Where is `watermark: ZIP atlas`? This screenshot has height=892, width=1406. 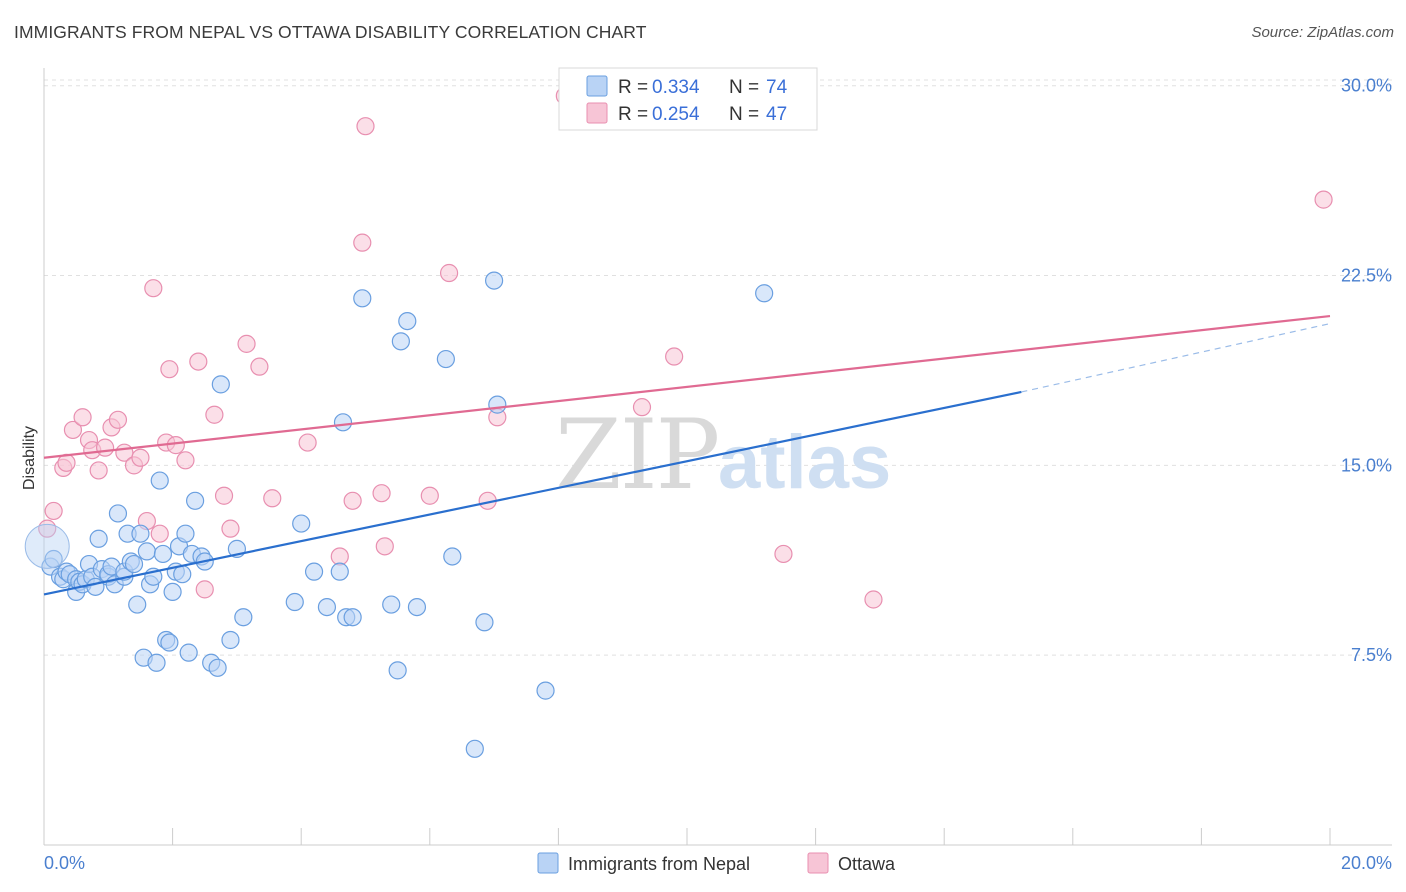
watermark: ZIP atlas is located at coordinates (723, 455).